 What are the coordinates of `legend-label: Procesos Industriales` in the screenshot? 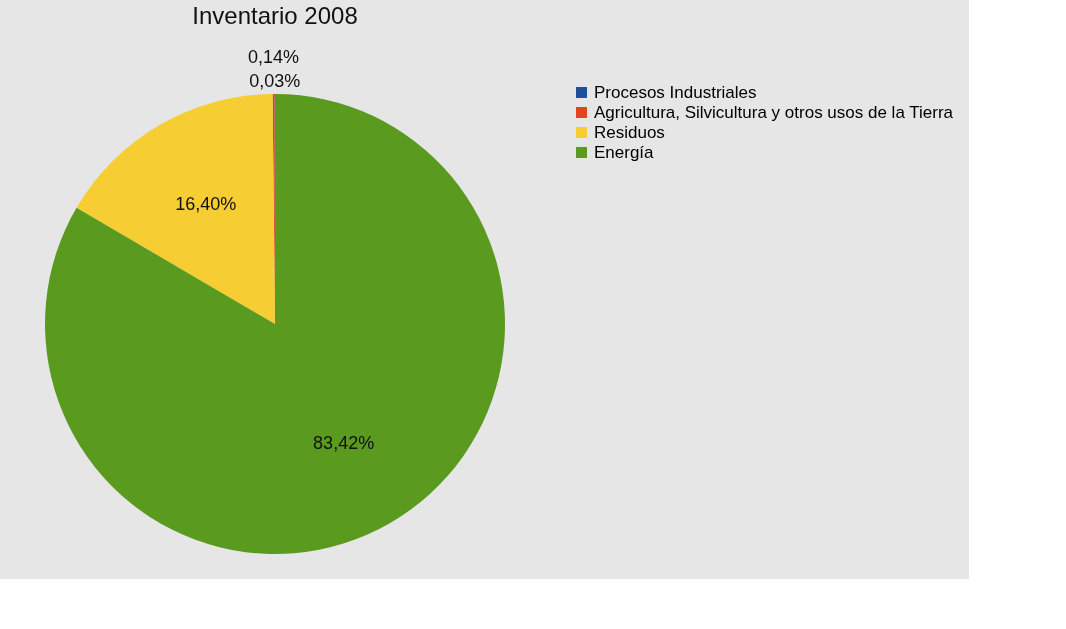 It's located at (675, 92).